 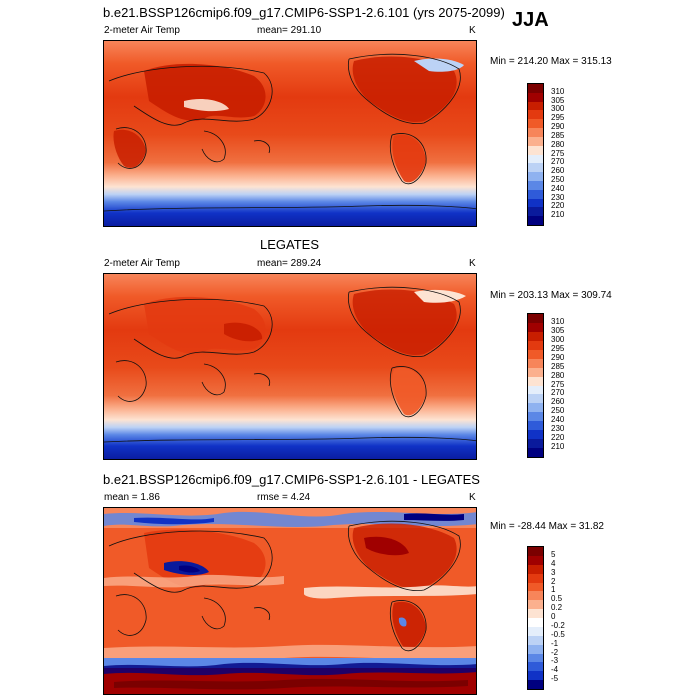 I want to click on colorbar-tick-label: 1, so click(x=553, y=590).